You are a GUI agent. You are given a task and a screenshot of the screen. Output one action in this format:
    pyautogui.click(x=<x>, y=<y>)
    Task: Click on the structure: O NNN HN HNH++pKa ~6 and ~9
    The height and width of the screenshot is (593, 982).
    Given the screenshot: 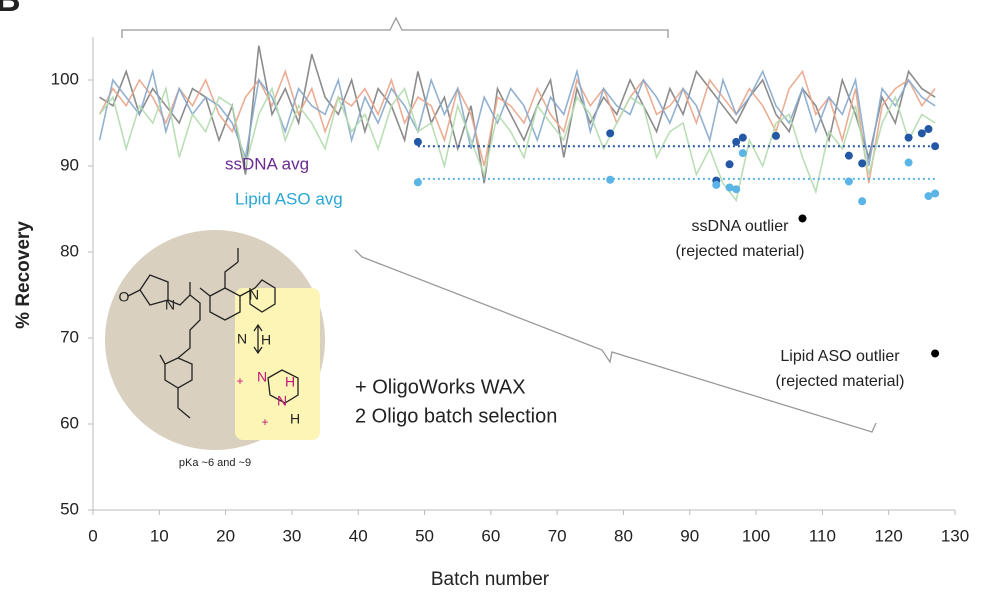 What is the action you would take?
    pyautogui.click(x=215, y=349)
    